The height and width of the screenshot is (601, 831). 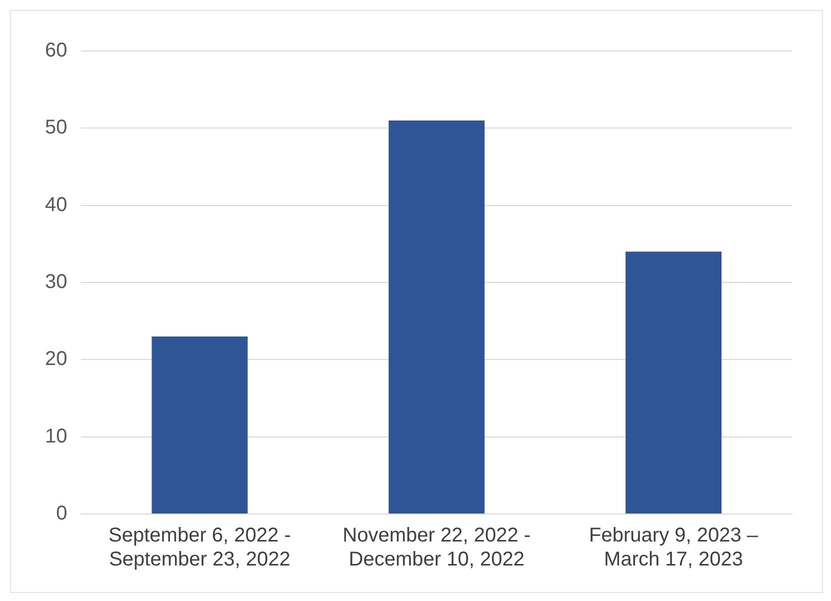 I want to click on y-tick-label: 10, so click(x=56, y=436).